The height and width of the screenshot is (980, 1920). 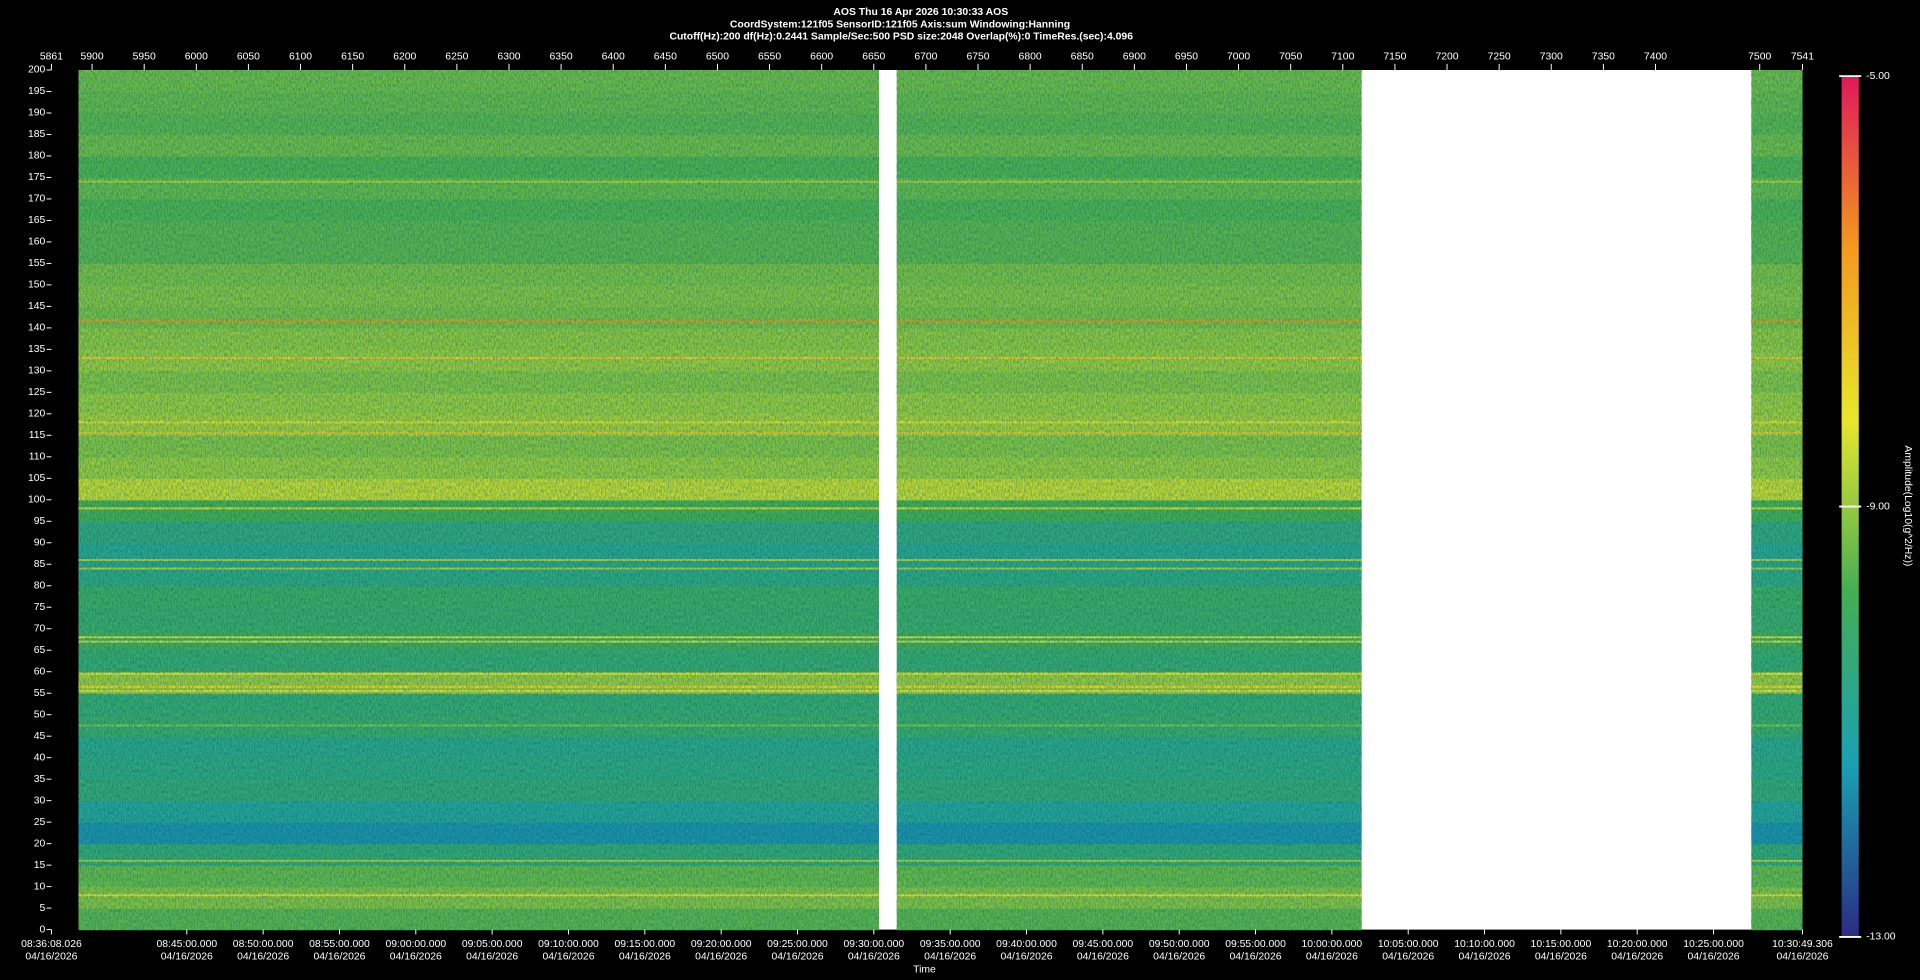 What do you see at coordinates (1082, 56) in the screenshot?
I see `x-tick-label: 6850` at bounding box center [1082, 56].